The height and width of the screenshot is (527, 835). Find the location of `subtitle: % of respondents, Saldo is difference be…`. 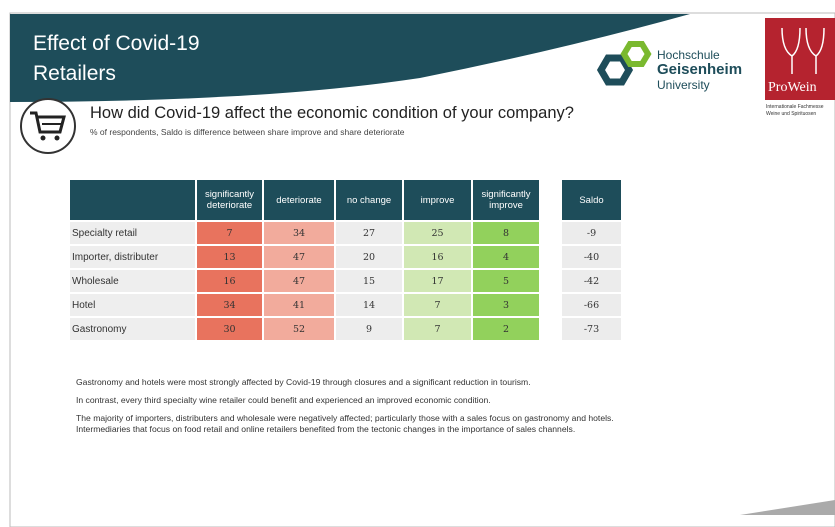

subtitle: % of respondents, Saldo is difference be… is located at coordinates (247, 132).